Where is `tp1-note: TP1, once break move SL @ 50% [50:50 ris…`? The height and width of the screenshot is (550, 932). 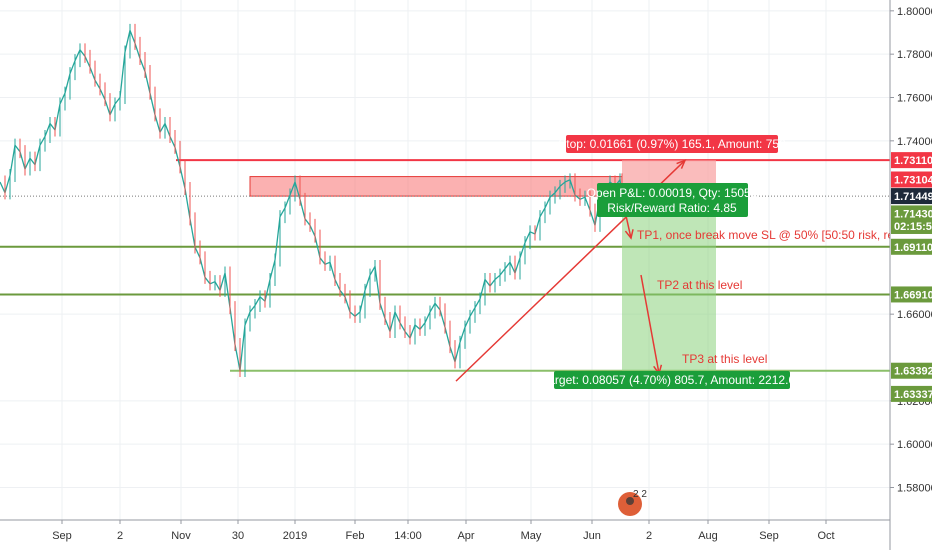 tp1-note: TP1, once break move SL @ 50% [50:50 ris… is located at coordinates (780, 235).